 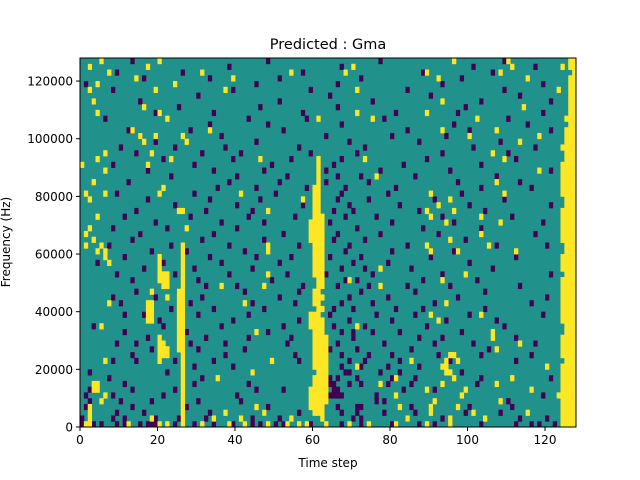 What do you see at coordinates (389, 440) in the screenshot?
I see `x-tick-label: 80` at bounding box center [389, 440].